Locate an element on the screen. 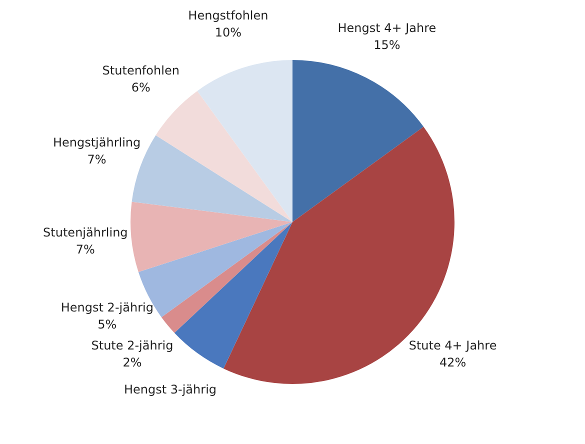 The height and width of the screenshot is (444, 585). slice-label: Stute 4+ Jahre is located at coordinates (452, 345).